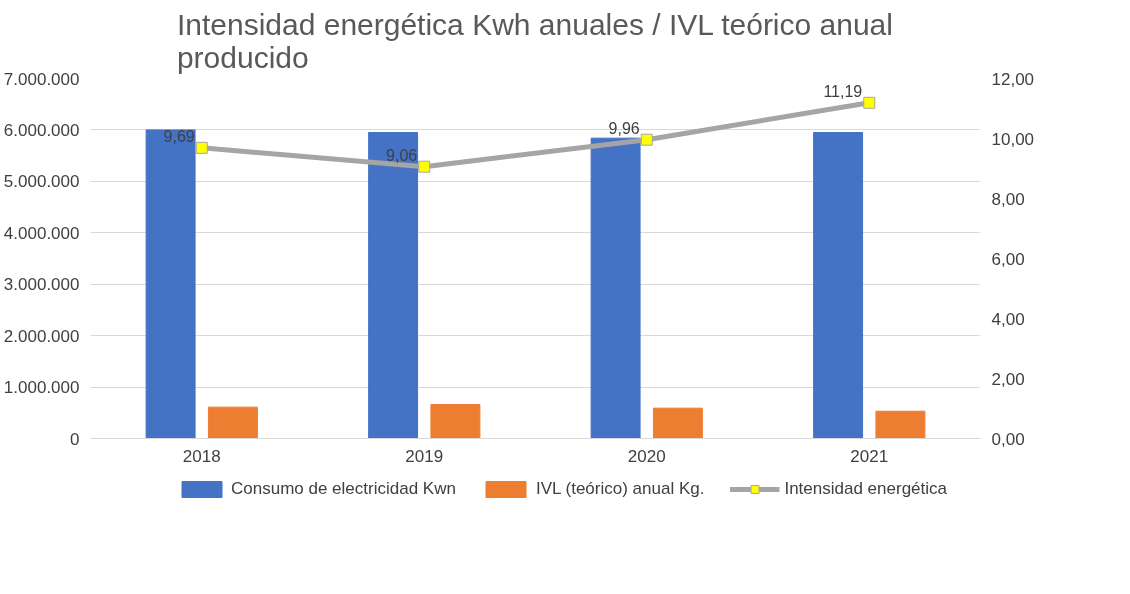 The image size is (1130, 594). I want to click on data-label: 9,69, so click(179, 136).